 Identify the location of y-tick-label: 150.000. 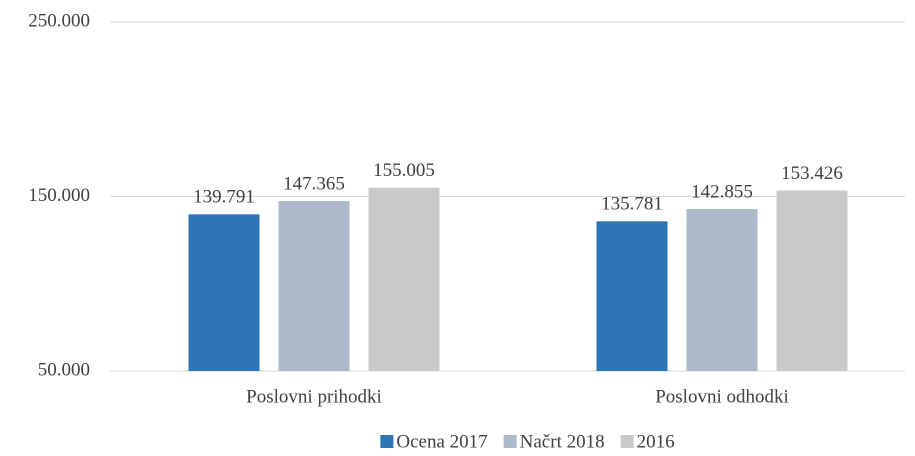
(59, 195).